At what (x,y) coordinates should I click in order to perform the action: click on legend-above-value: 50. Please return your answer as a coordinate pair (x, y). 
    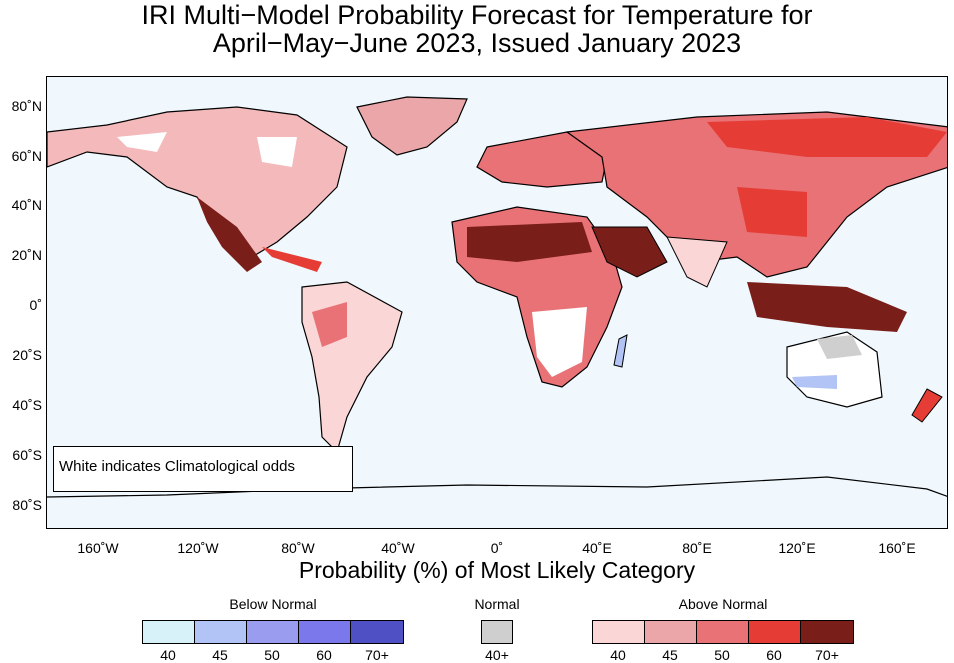
    Looking at the image, I should click on (722, 655).